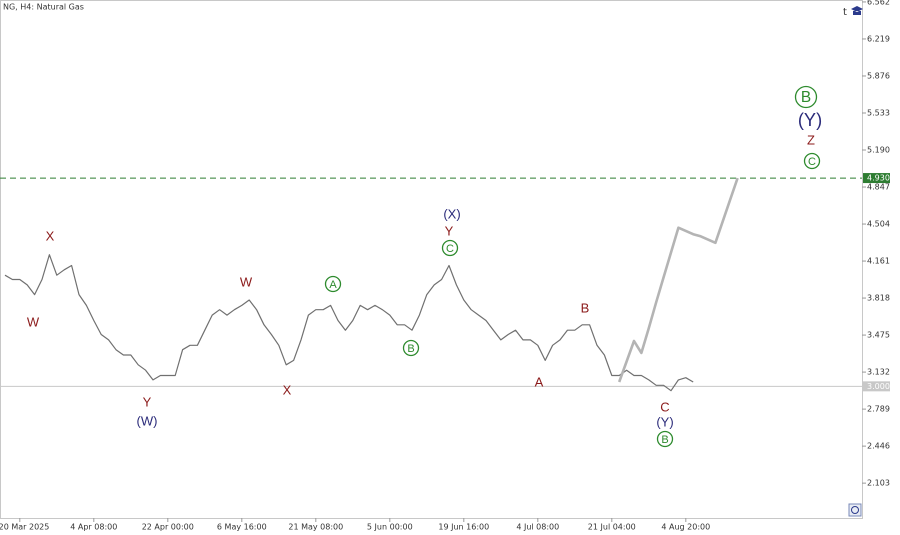  I want to click on y-tick-label: 2.103, so click(878, 483).